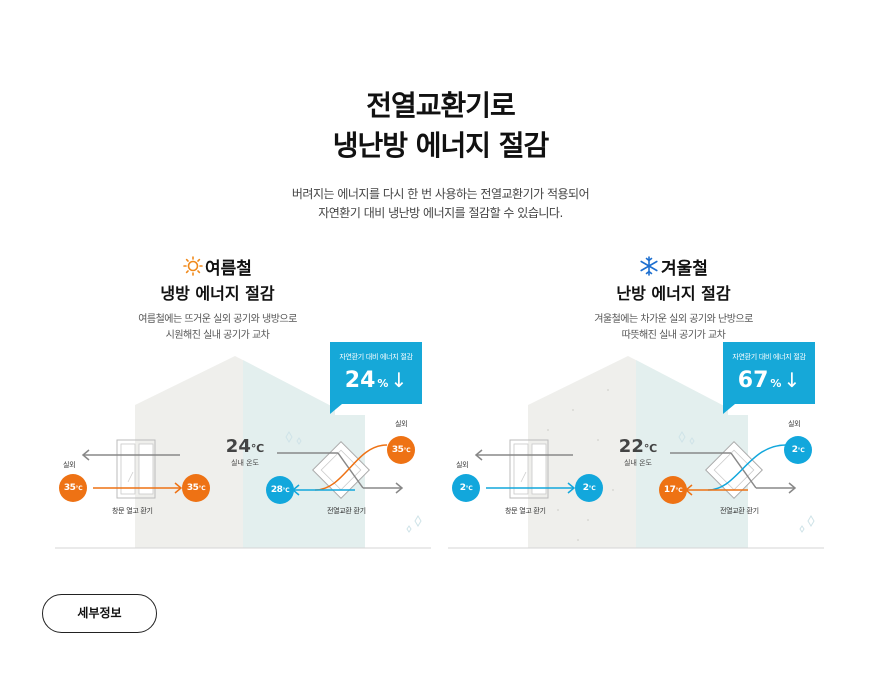 Image resolution: width=881 pixels, height=673 pixels. What do you see at coordinates (462, 488) in the screenshot?
I see `winter-window-outdoor-temp-value: 2` at bounding box center [462, 488].